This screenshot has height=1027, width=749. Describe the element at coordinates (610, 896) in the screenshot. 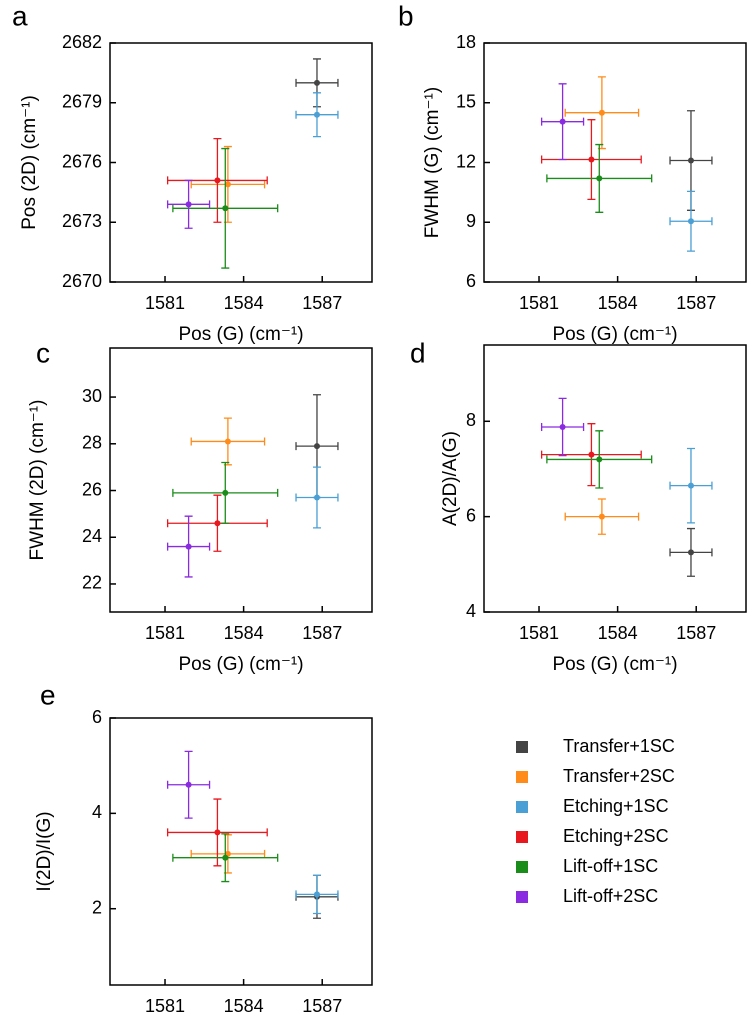

I see `legend-label: Lift-off+2SC` at that location.